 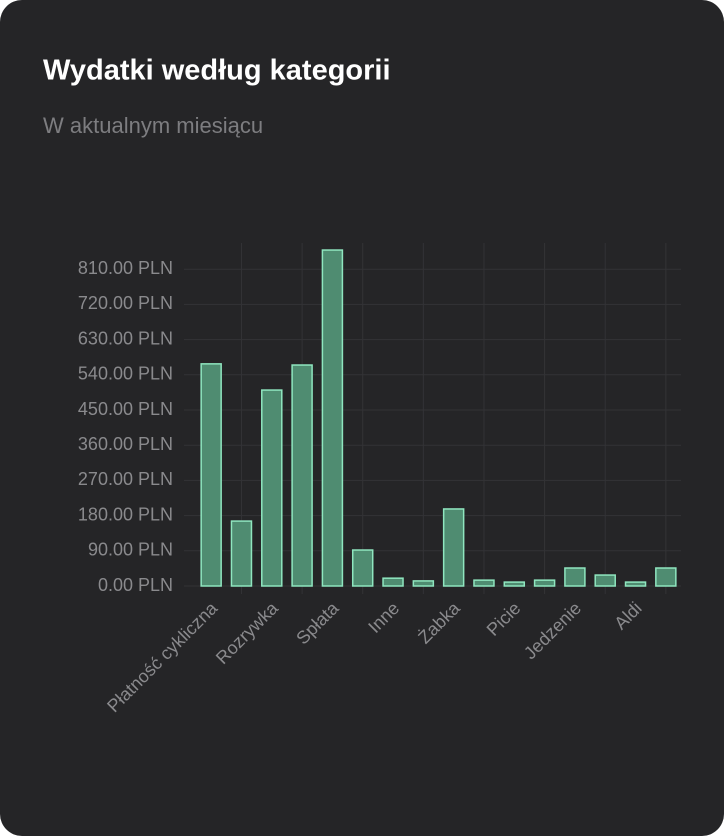 I want to click on y-tick-label: 90.00 PLN, so click(x=130, y=550).